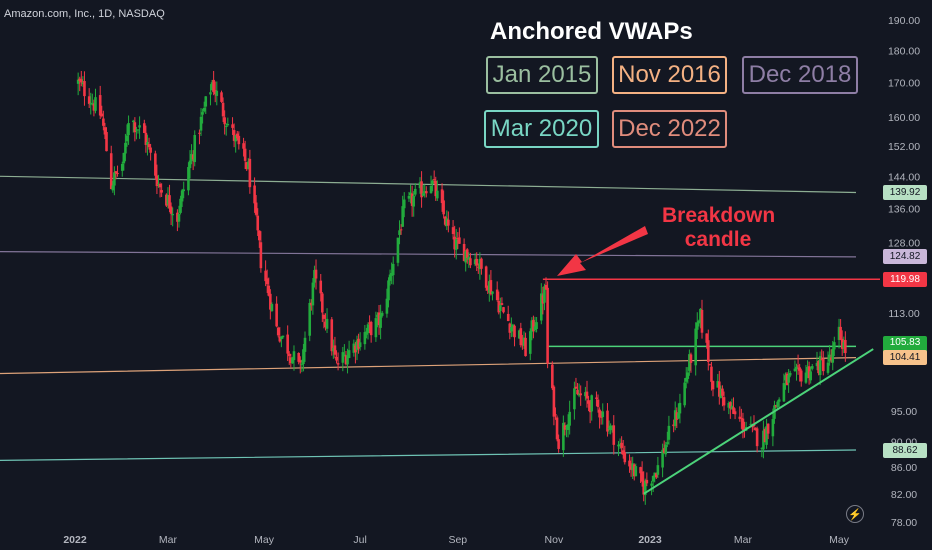 The image size is (932, 550). Describe the element at coordinates (904, 468) in the screenshot. I see `y-tick-label: 86.00` at that location.